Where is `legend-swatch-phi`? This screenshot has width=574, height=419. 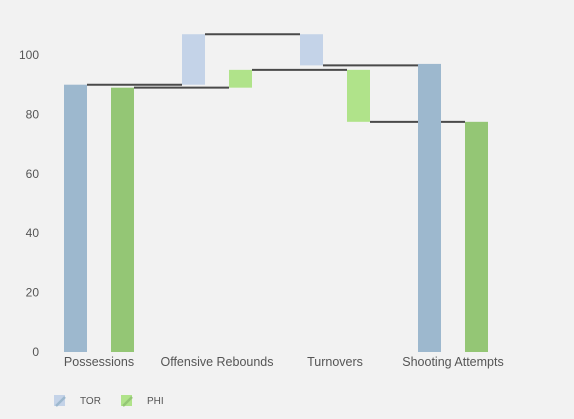 legend-swatch-phi is located at coordinates (126, 400).